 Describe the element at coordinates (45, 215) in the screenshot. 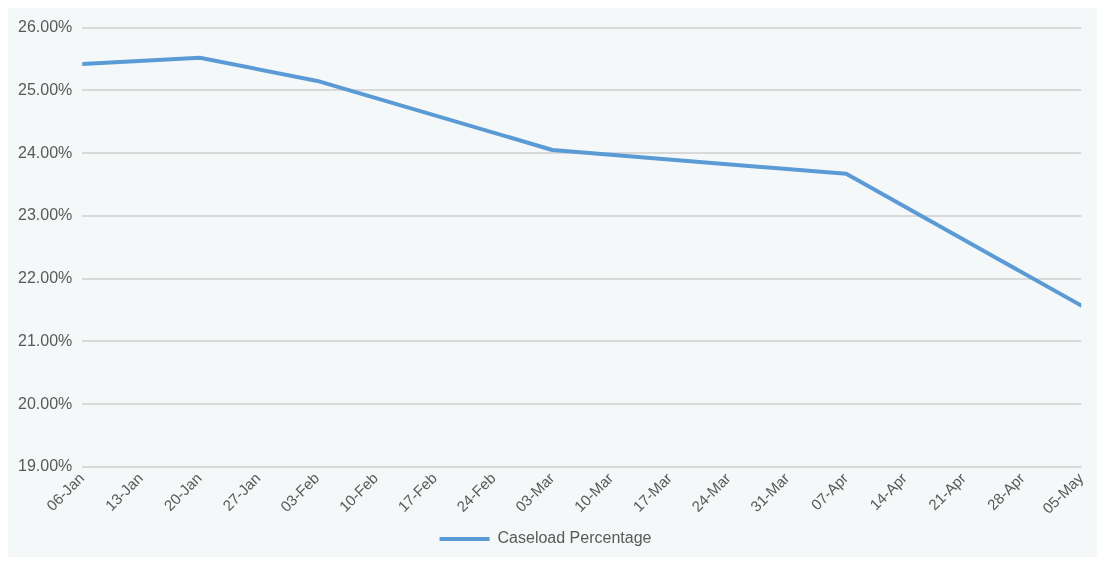

I see `y-tick-label: 23.00%` at that location.